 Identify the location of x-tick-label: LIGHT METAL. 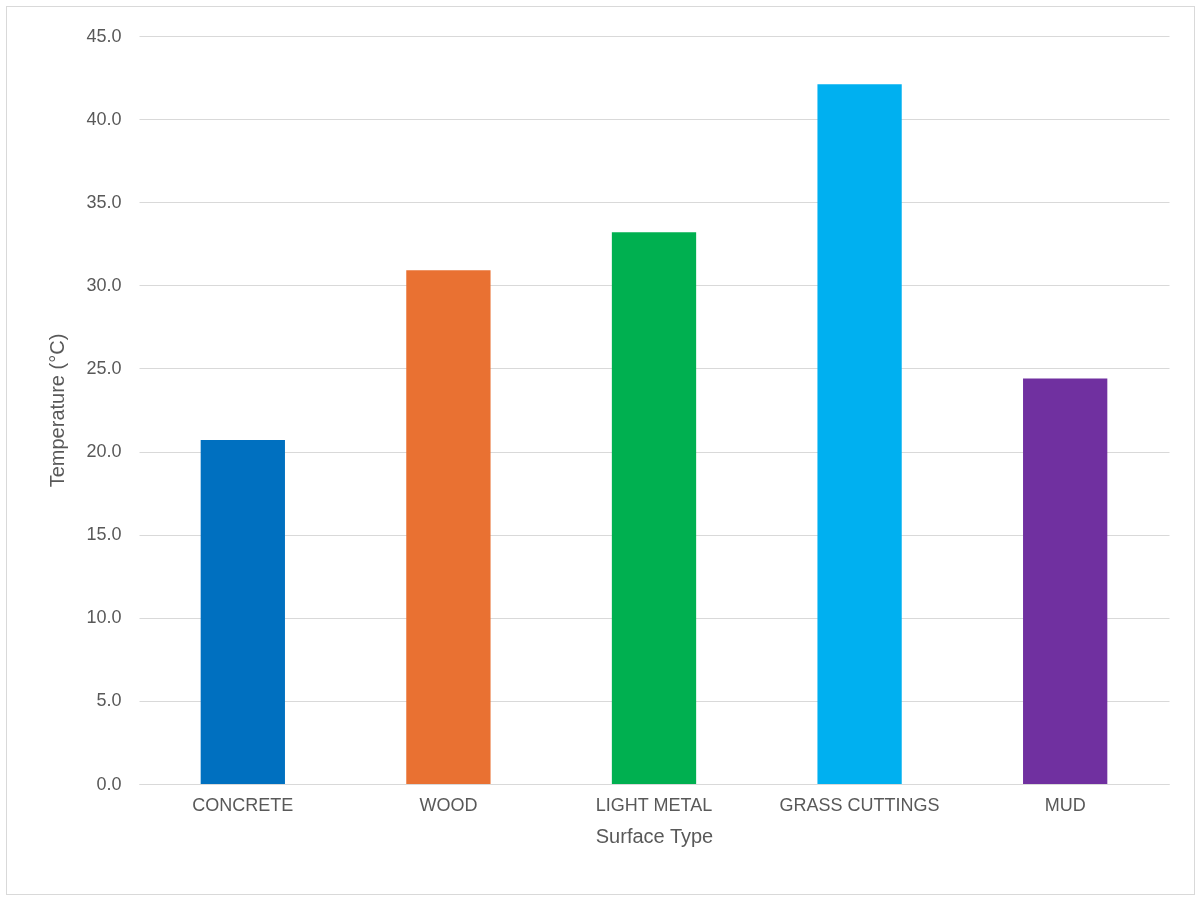
(654, 804).